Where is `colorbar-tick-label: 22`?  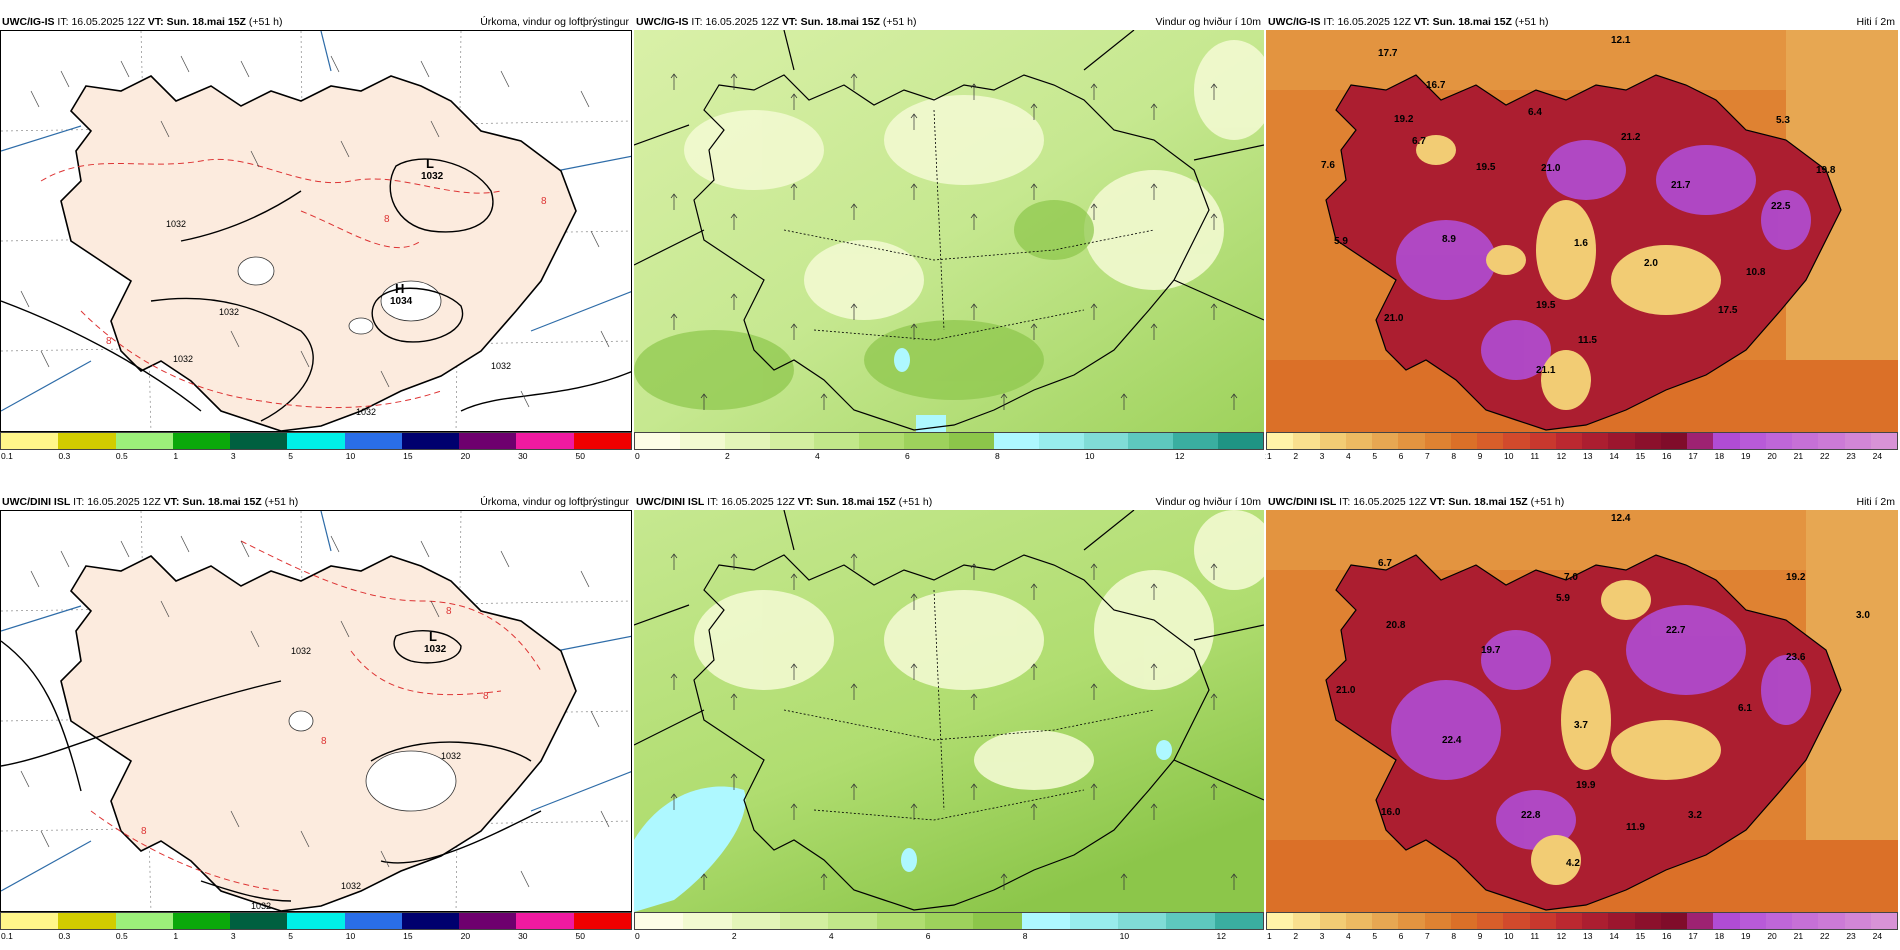
colorbar-tick-label: 22 is located at coordinates (1825, 936).